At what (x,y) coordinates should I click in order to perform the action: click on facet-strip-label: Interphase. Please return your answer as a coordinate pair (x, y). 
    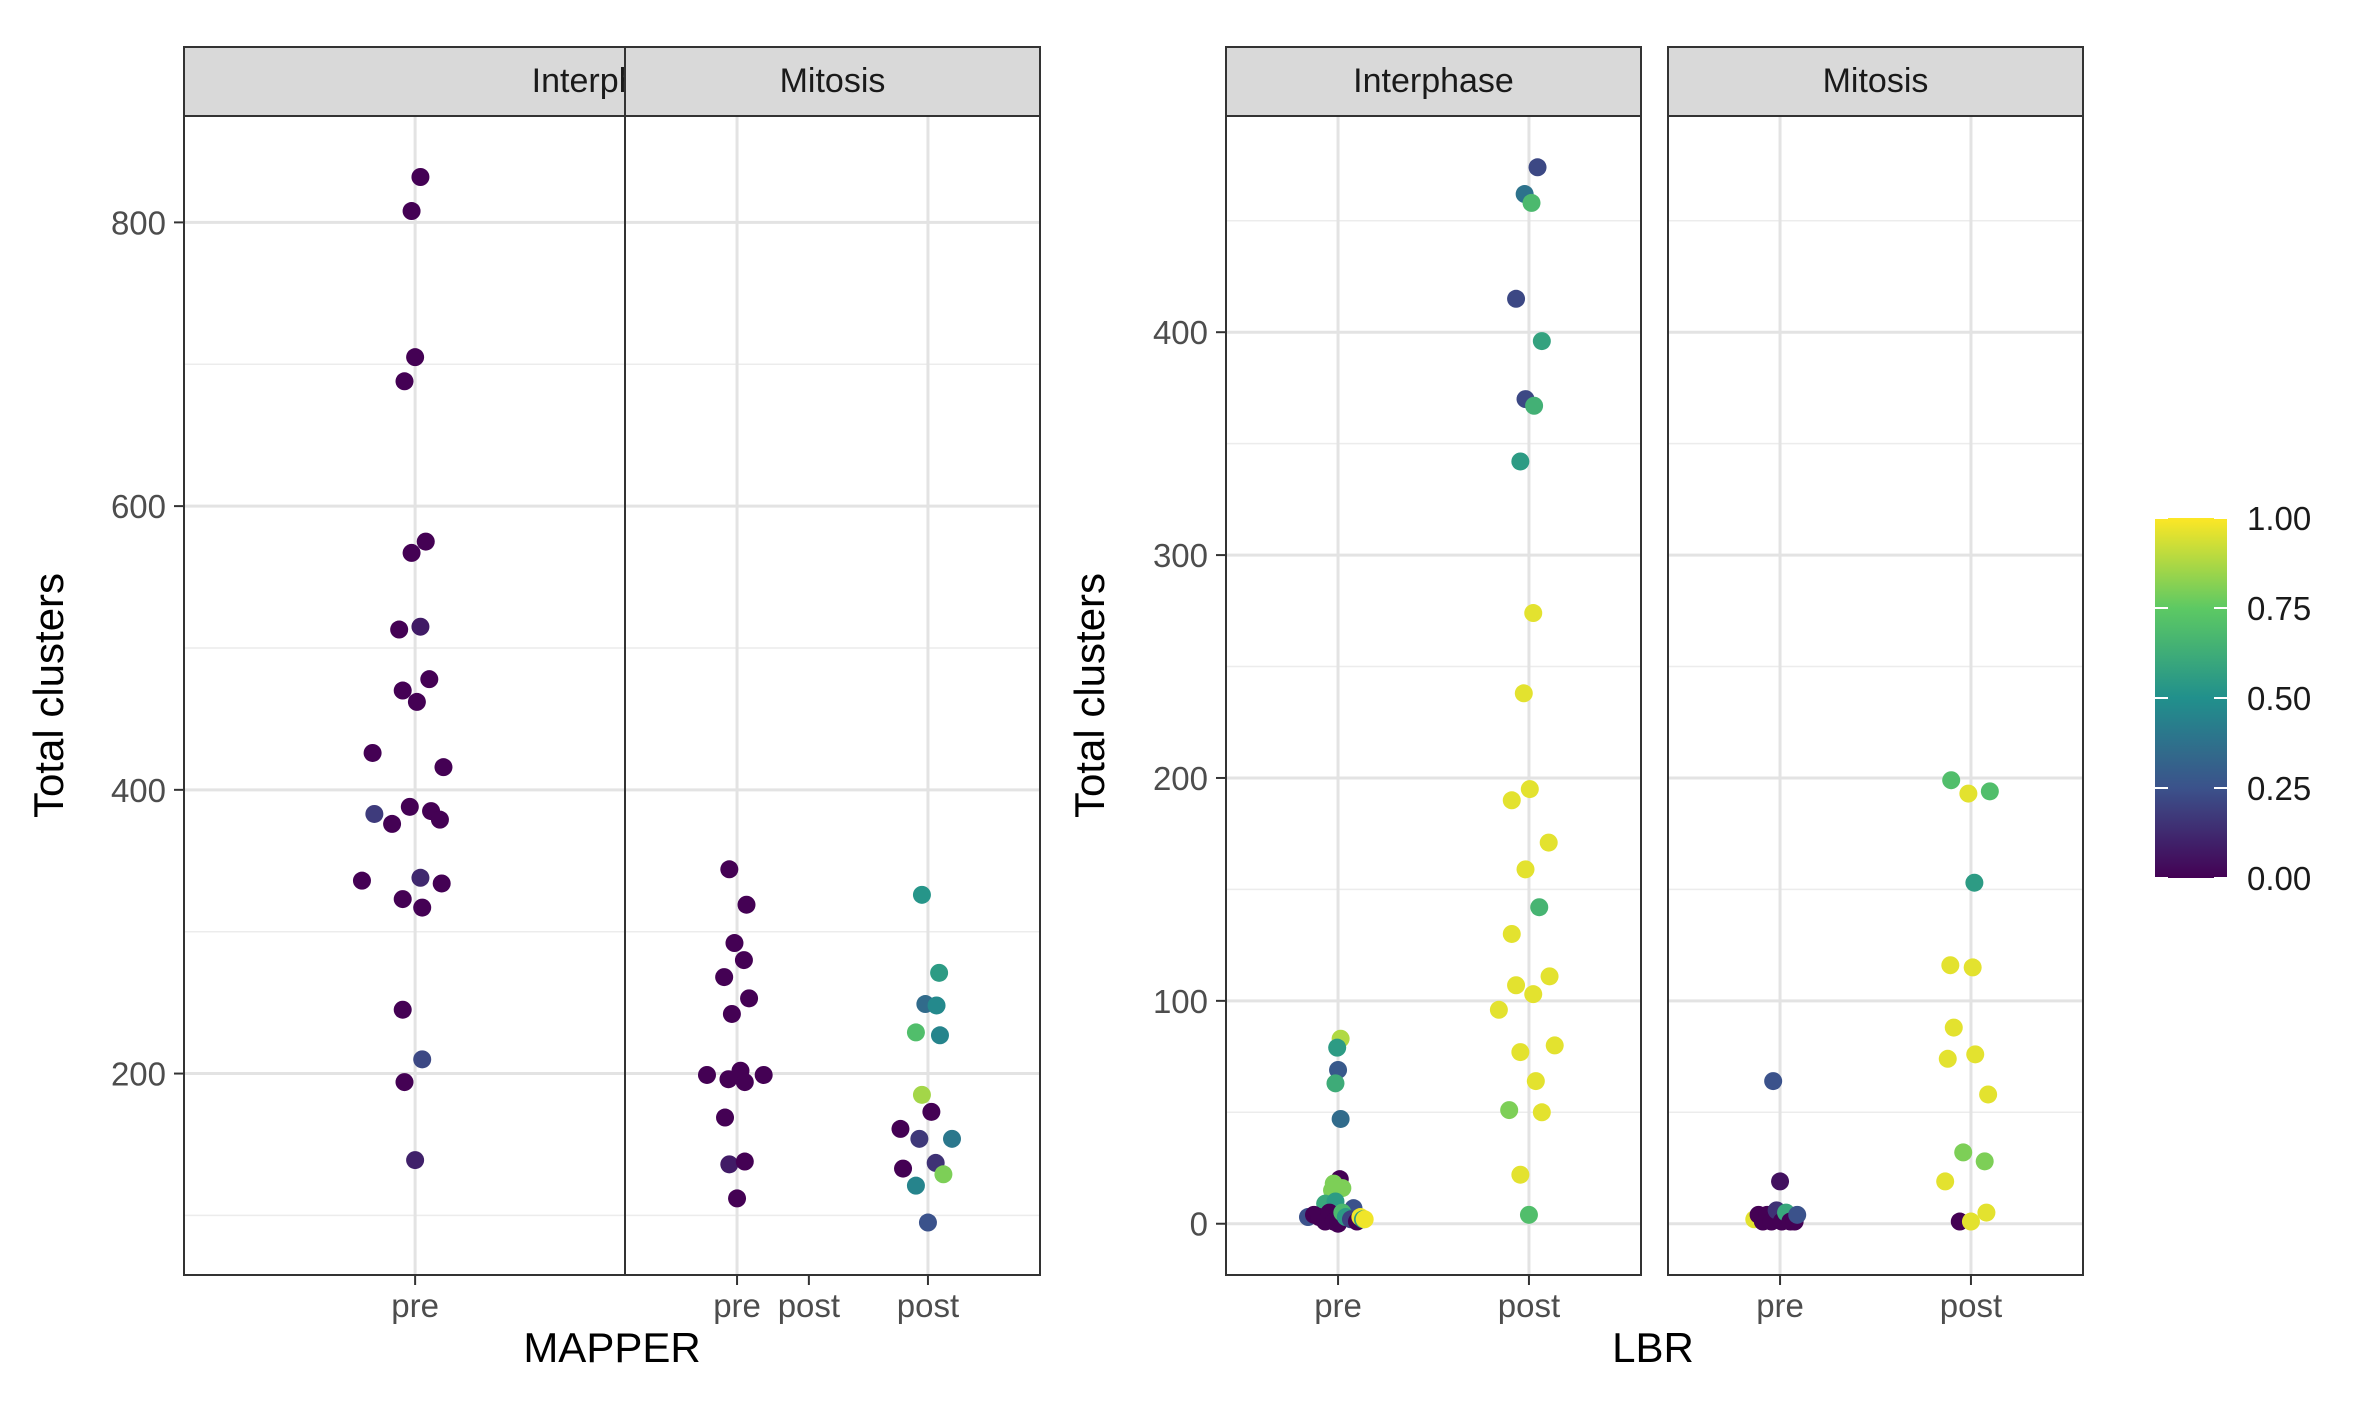
    Looking at the image, I should click on (1433, 81).